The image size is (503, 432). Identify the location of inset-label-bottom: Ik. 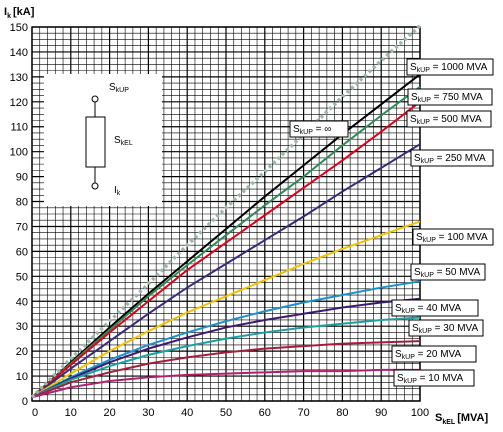
(117, 191).